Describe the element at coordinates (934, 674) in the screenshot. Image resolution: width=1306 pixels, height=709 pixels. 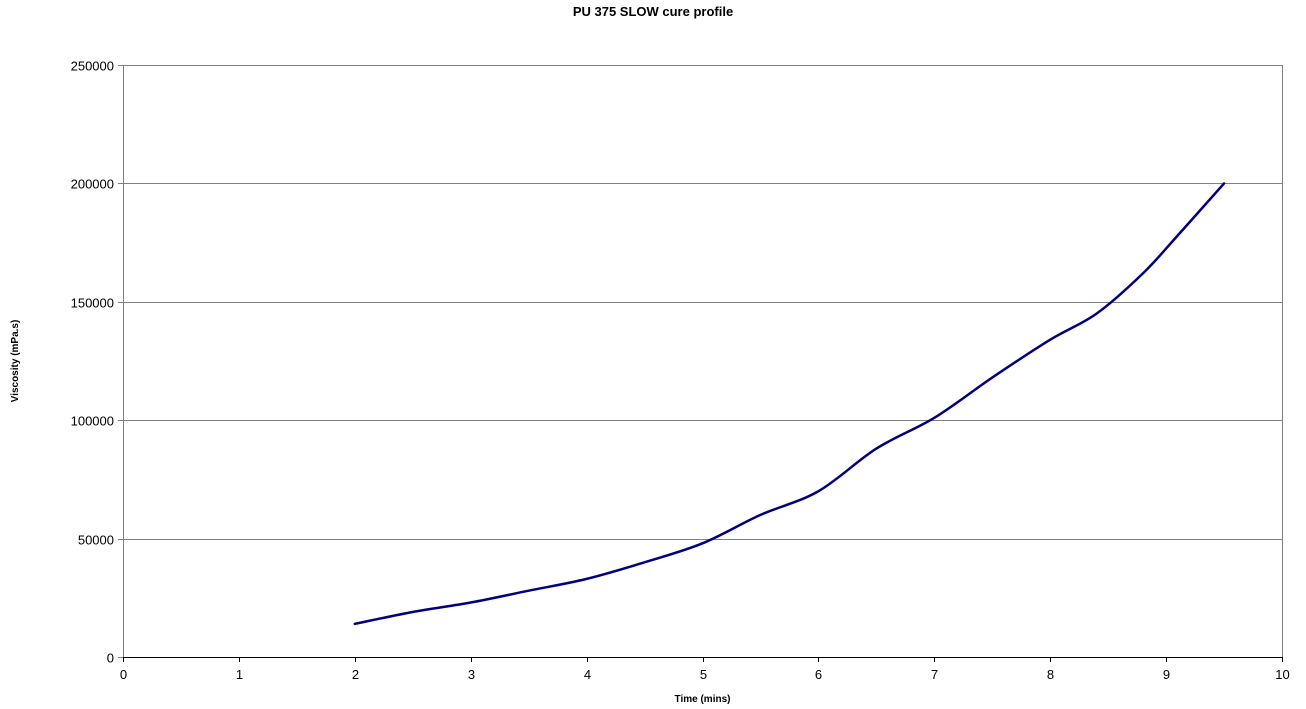
I see `x-tick-label: 7` at that location.